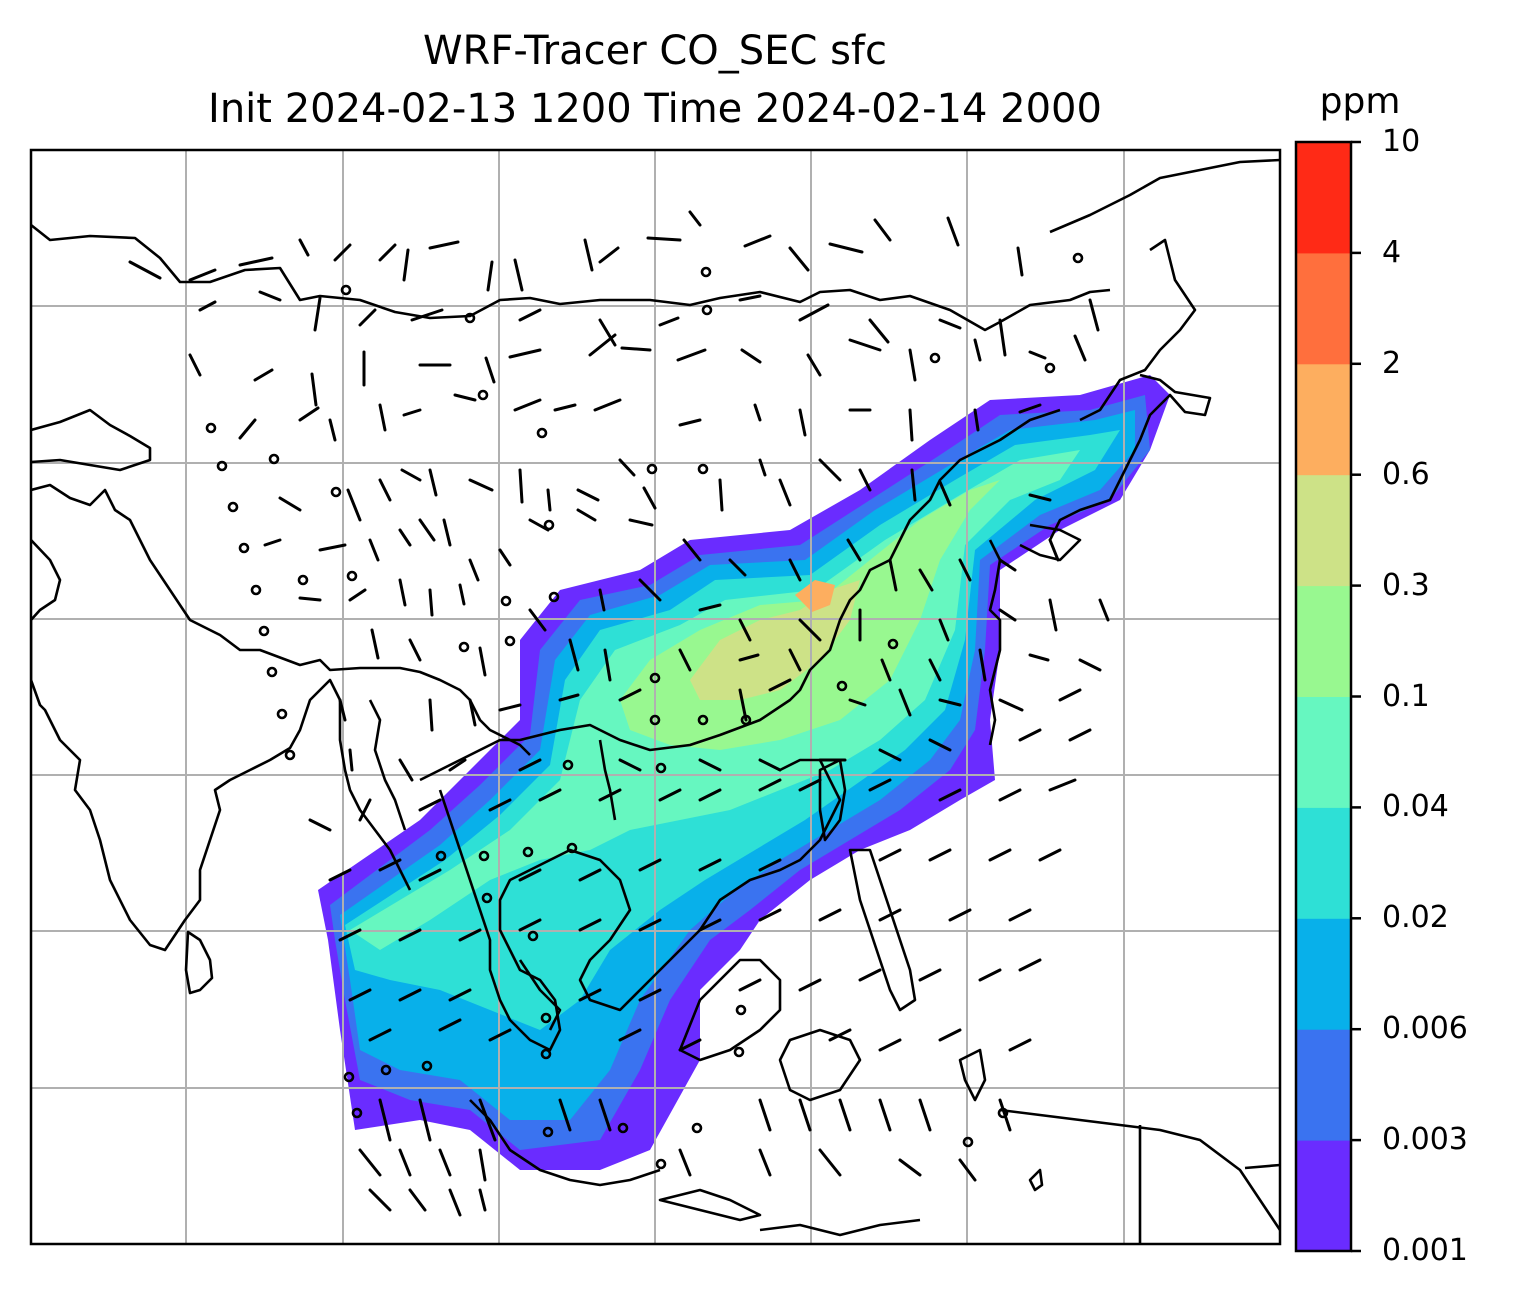 This screenshot has height=1306, width=1528. Describe the element at coordinates (1406, 696) in the screenshot. I see `colorbar-tick-label: 0.1` at that location.